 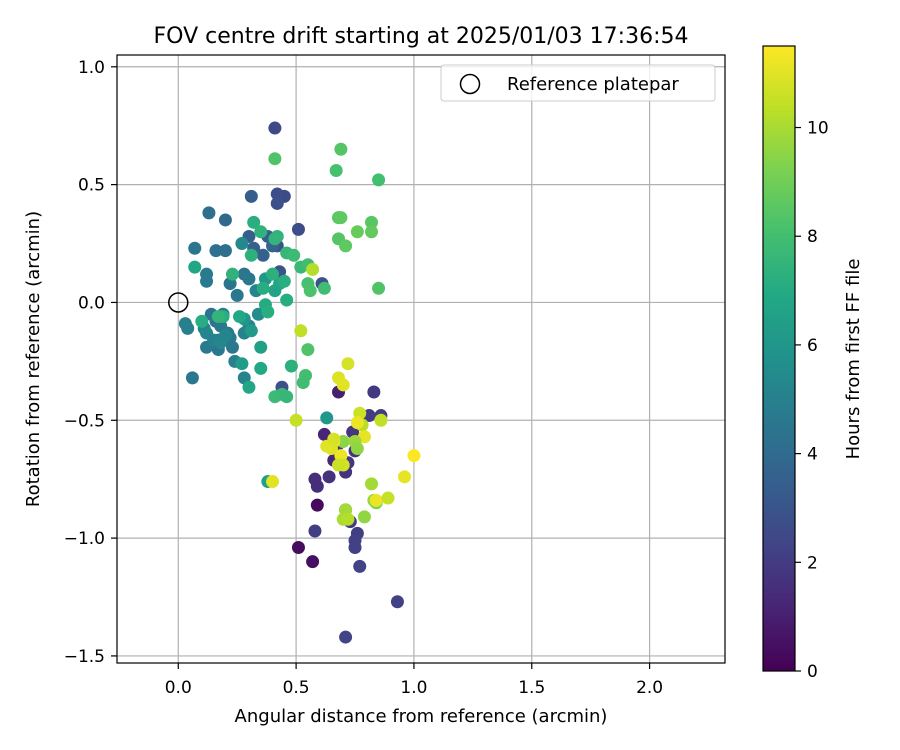 What do you see at coordinates (812, 672) in the screenshot?
I see `colorbar-tick-label: 0` at bounding box center [812, 672].